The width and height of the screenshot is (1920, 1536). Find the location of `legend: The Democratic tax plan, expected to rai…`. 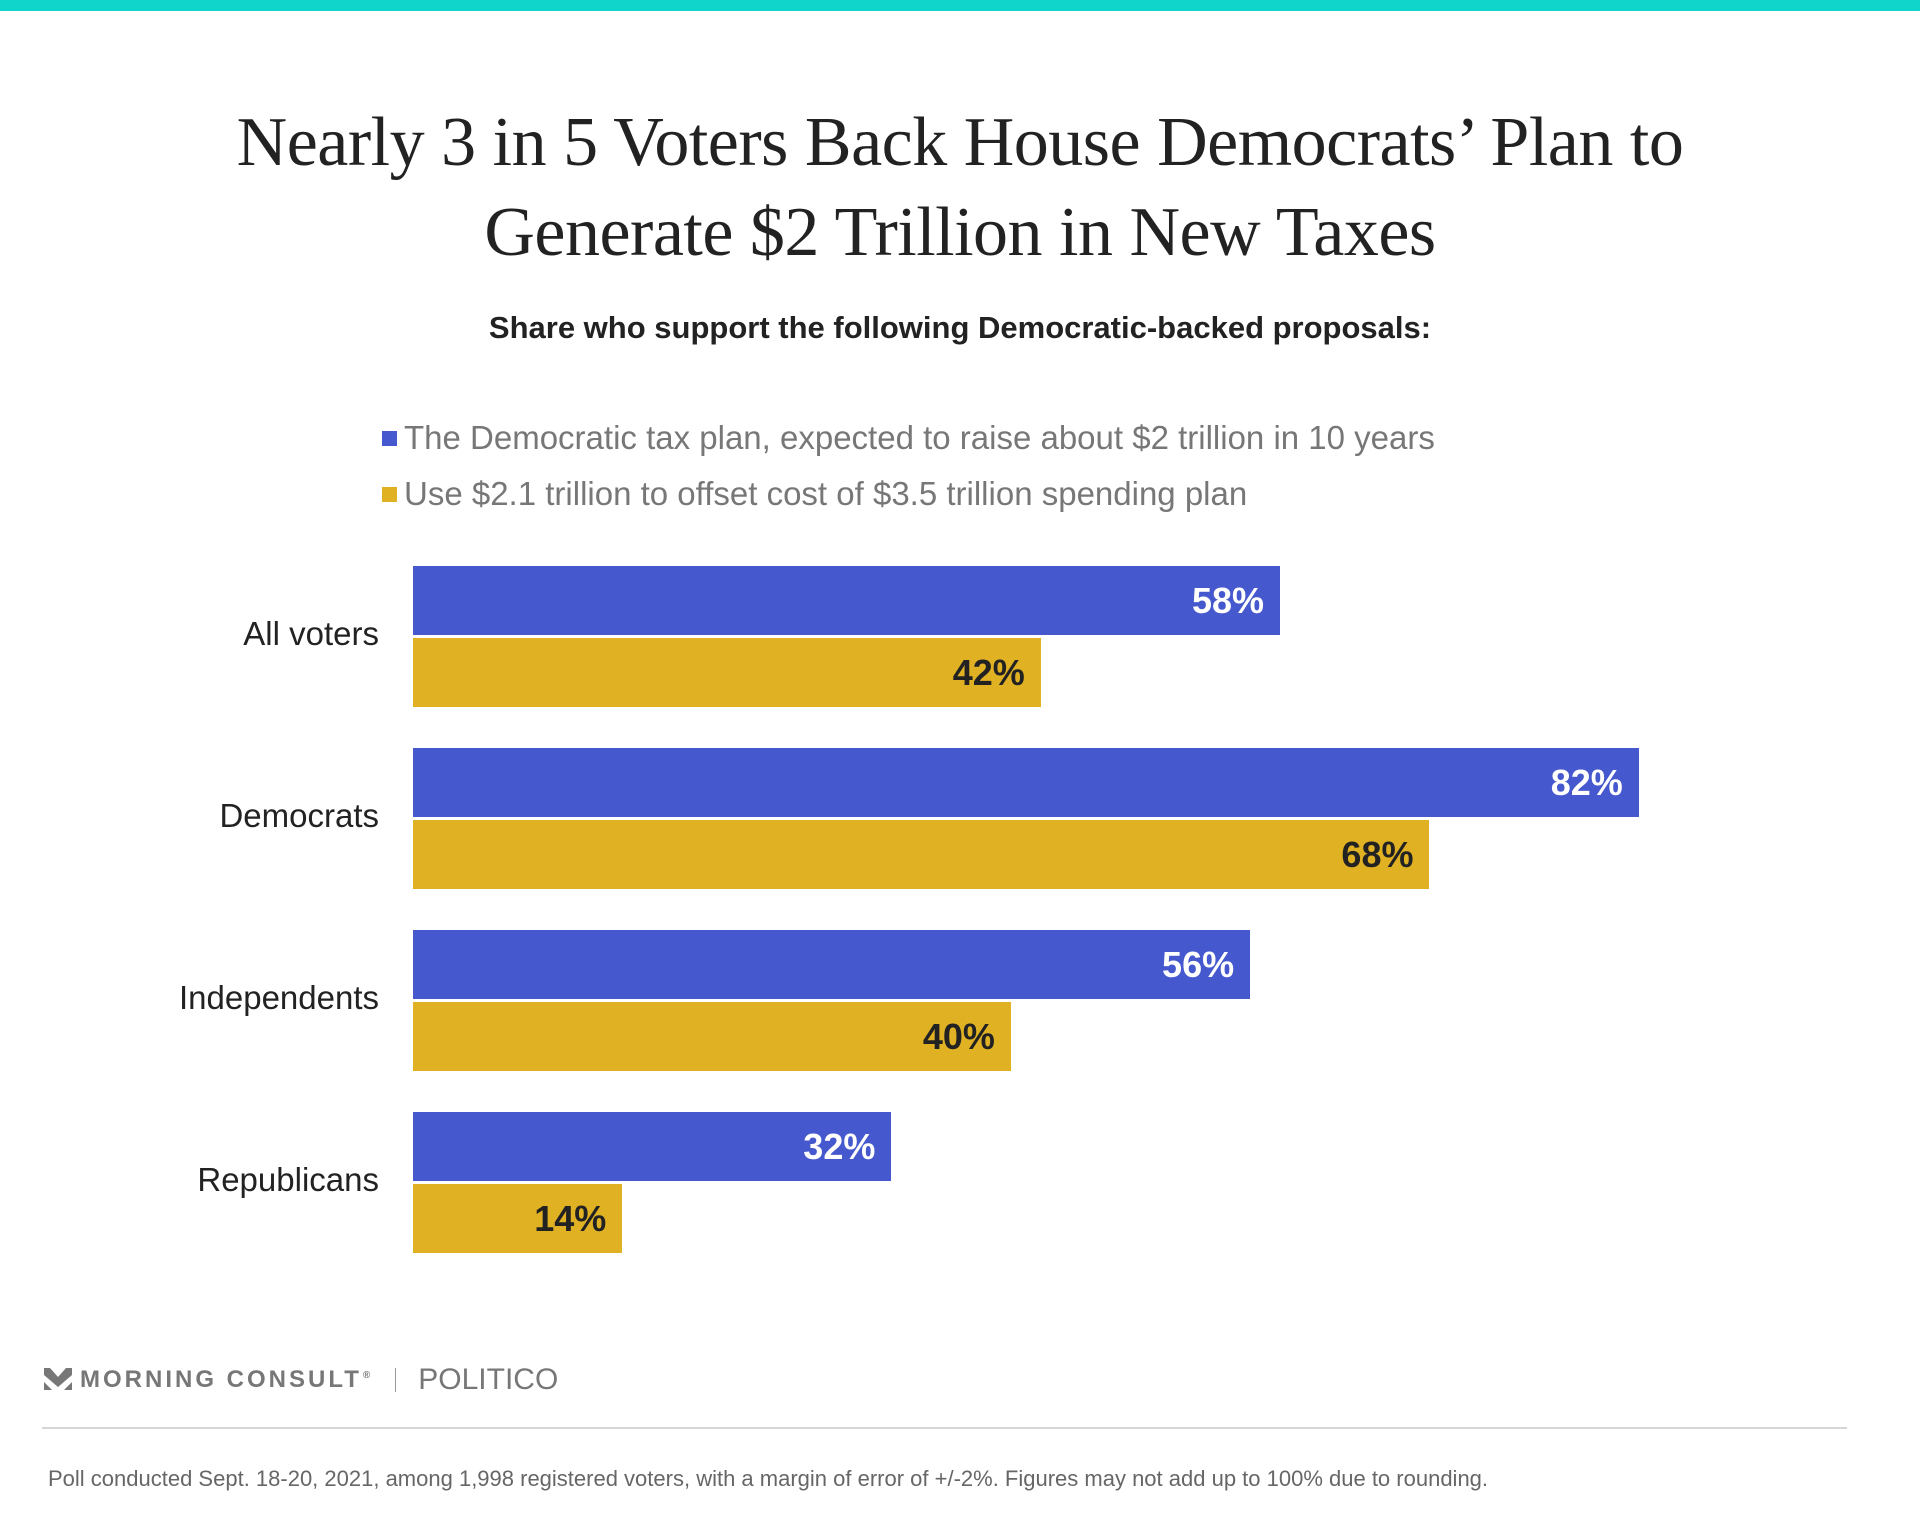

legend: The Democratic tax plan, expected to rai… is located at coordinates (908, 466).